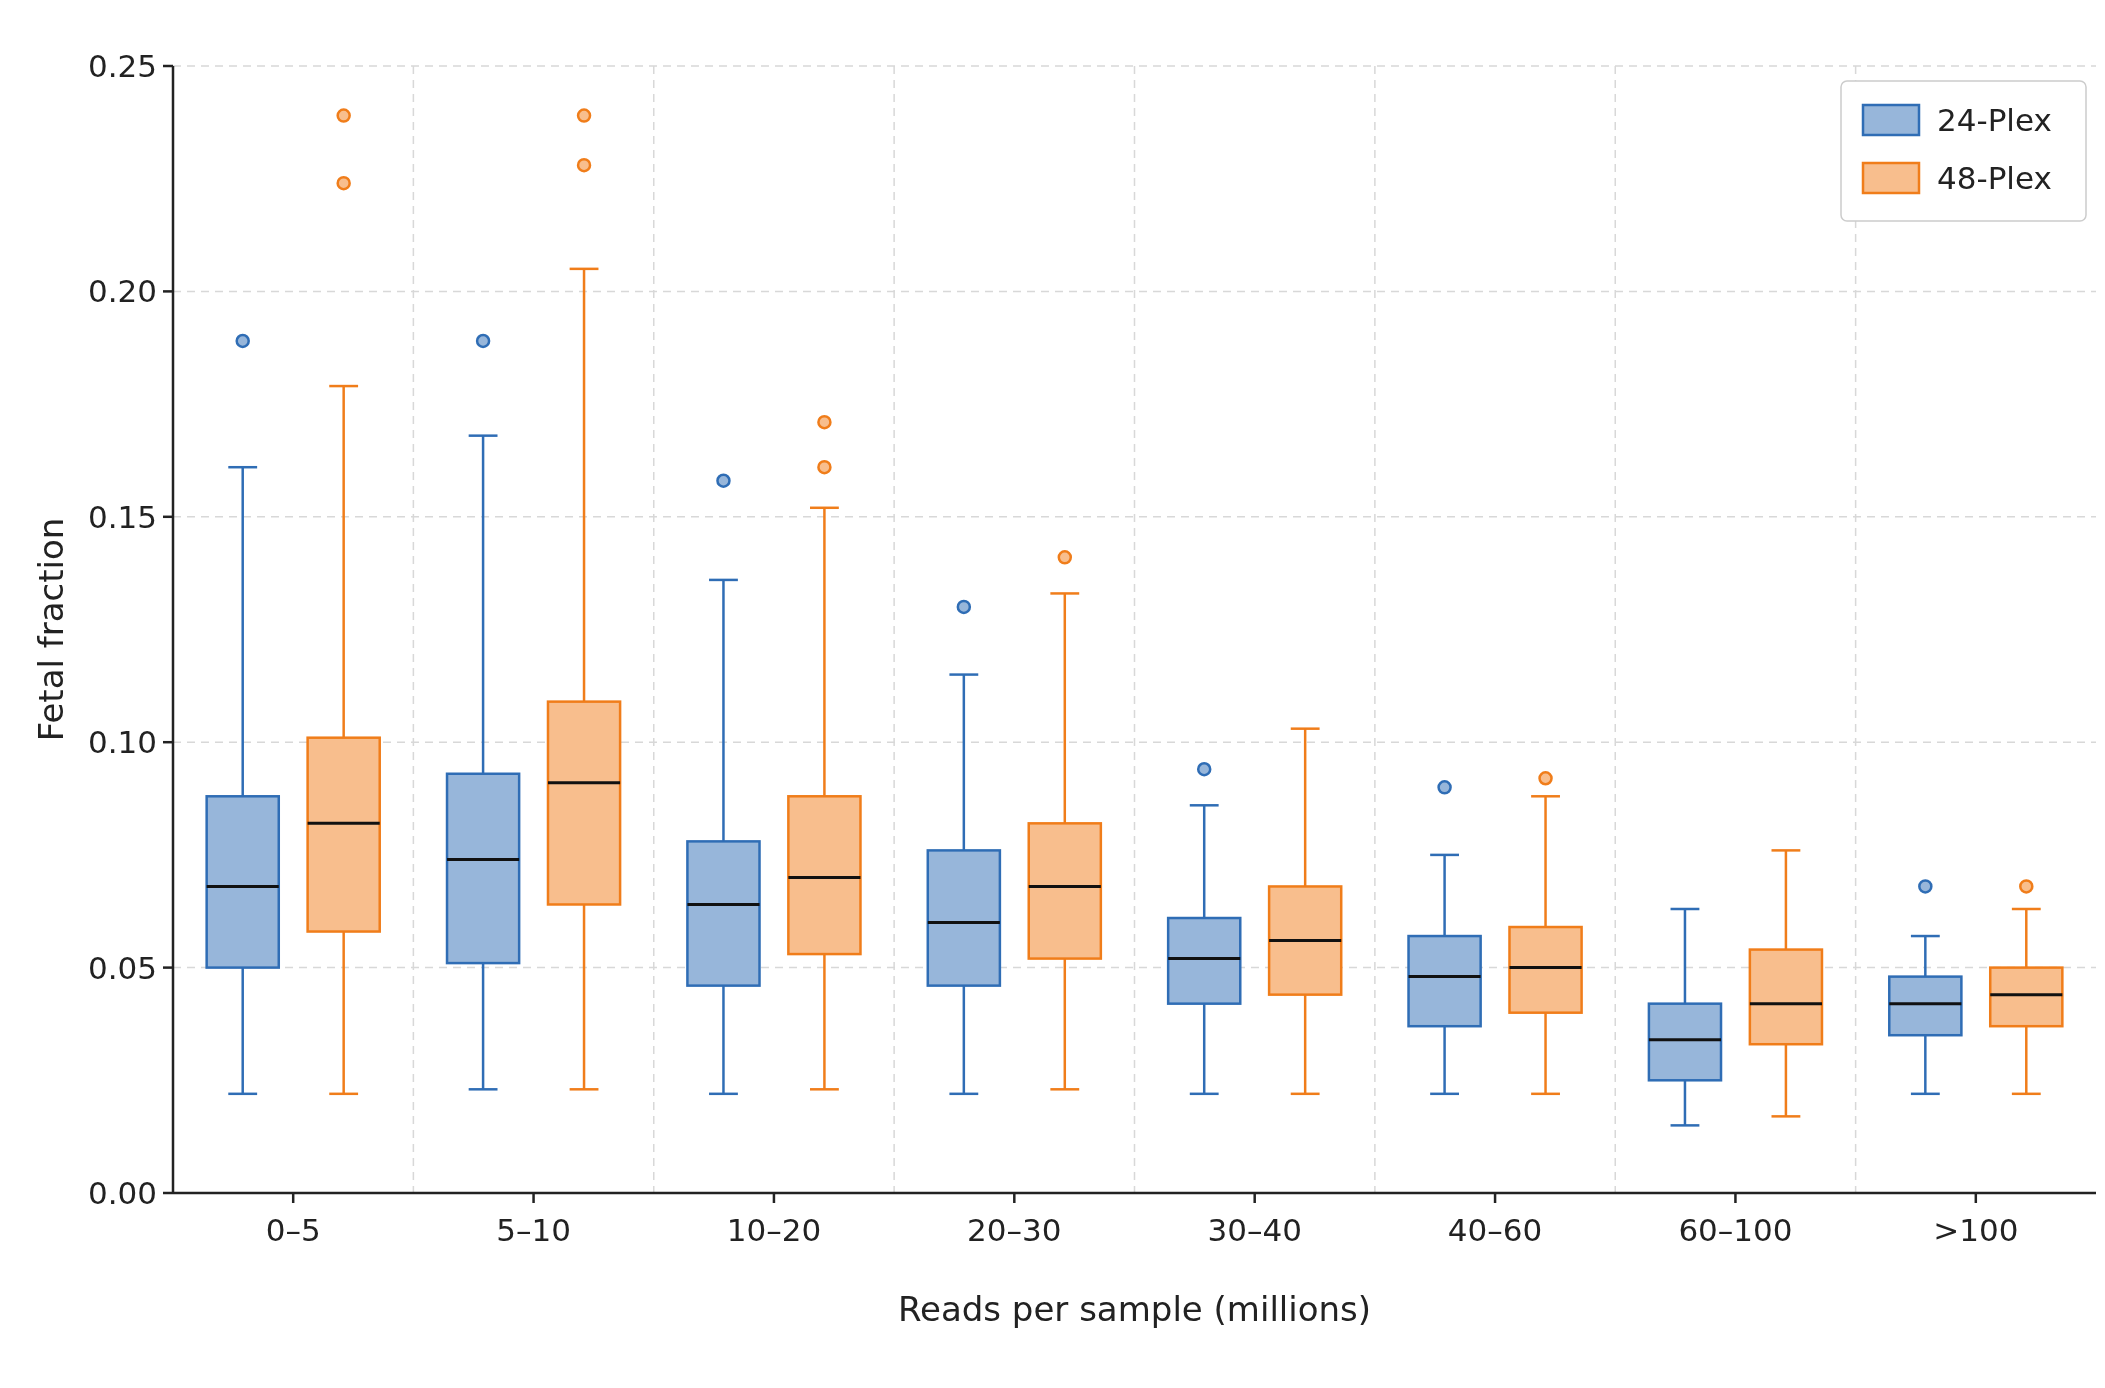 This screenshot has height=1388, width=2105. Describe the element at coordinates (122, 1193) in the screenshot. I see `y-tick-label: 0.00` at that location.